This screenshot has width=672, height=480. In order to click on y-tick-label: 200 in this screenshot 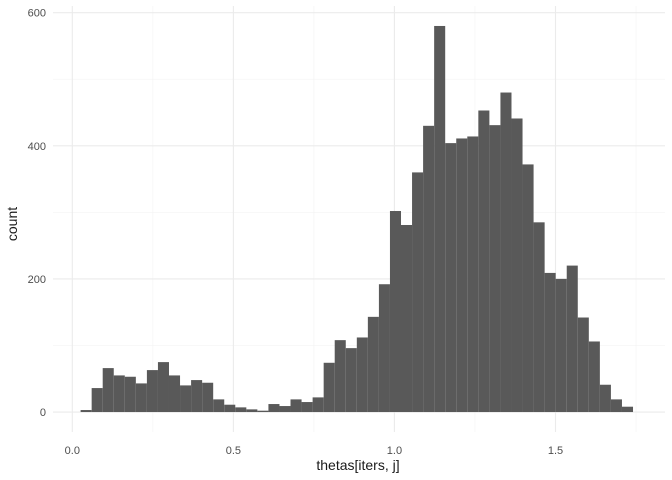, I will do `click(37, 280)`.